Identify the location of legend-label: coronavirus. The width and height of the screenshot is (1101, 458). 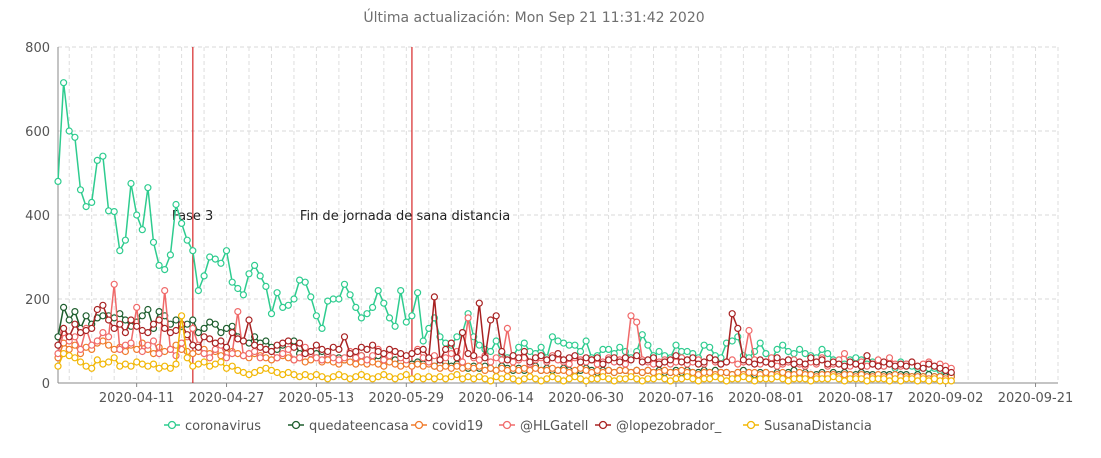
(223, 426).